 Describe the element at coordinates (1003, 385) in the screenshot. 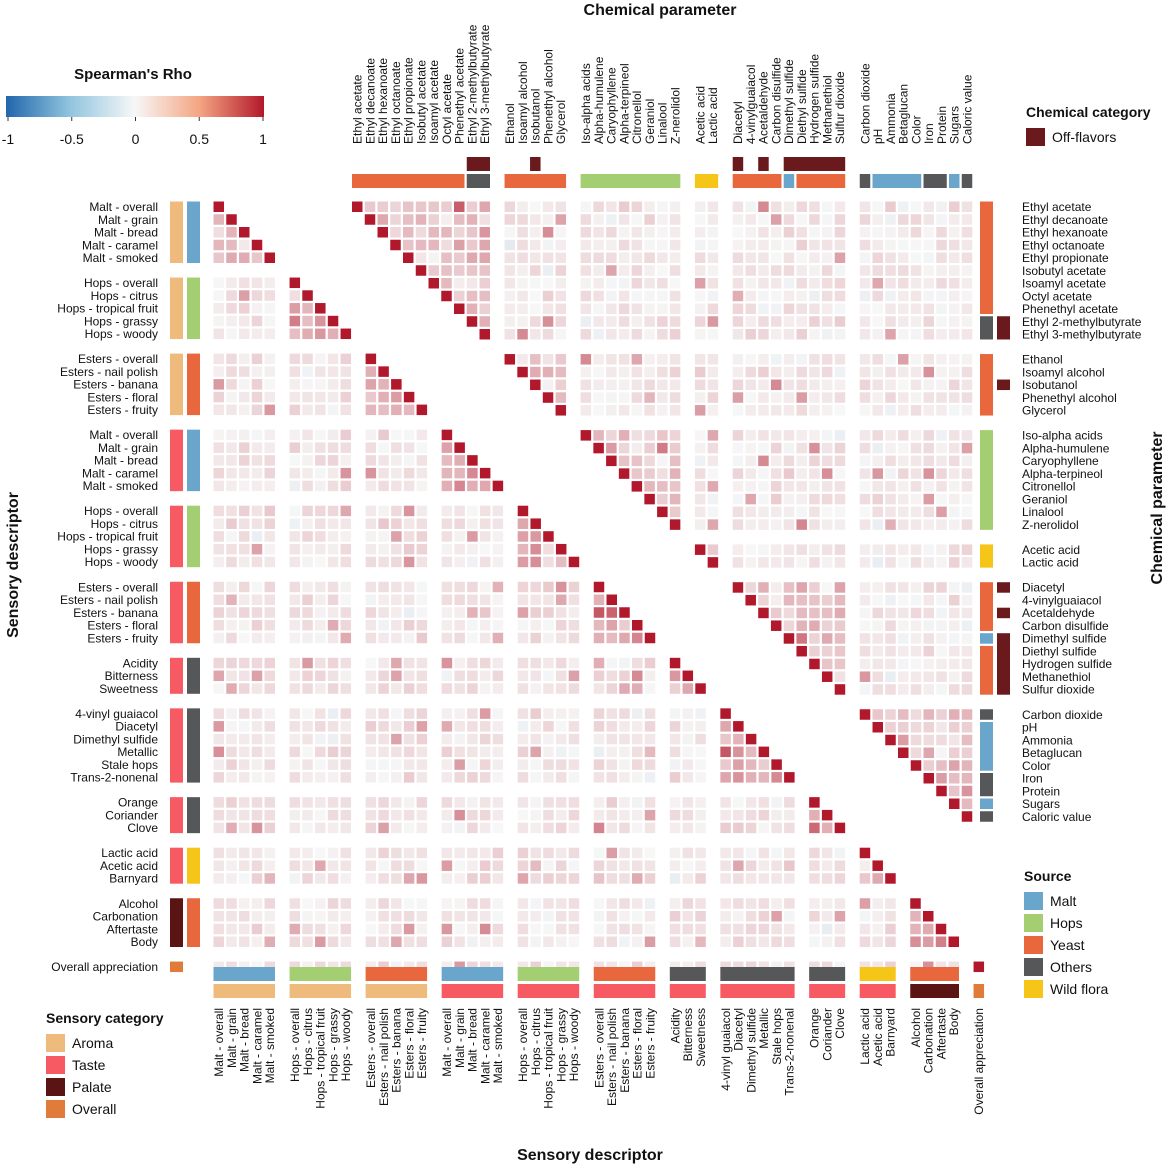

I see `offflavor-segment` at that location.